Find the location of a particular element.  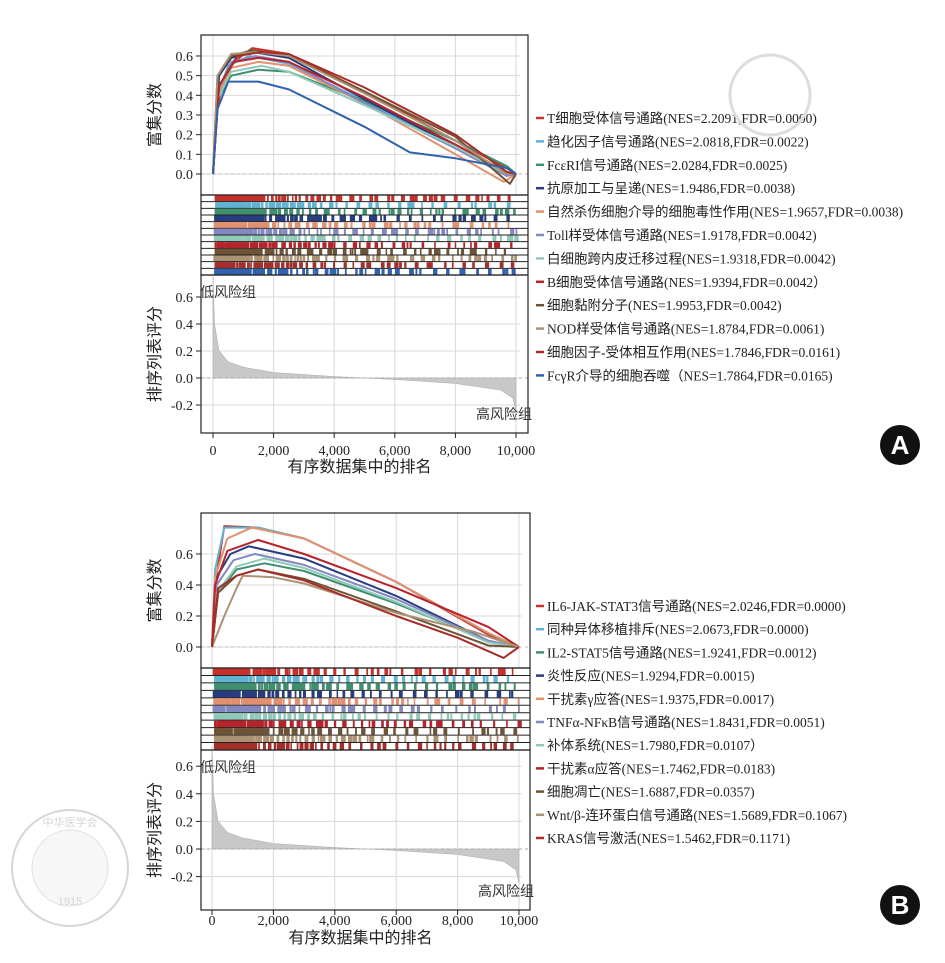

legend-label: 细胞因子-受体相互作用(NES=1.7846,FDR=0.0161) is located at coordinates (693, 352).